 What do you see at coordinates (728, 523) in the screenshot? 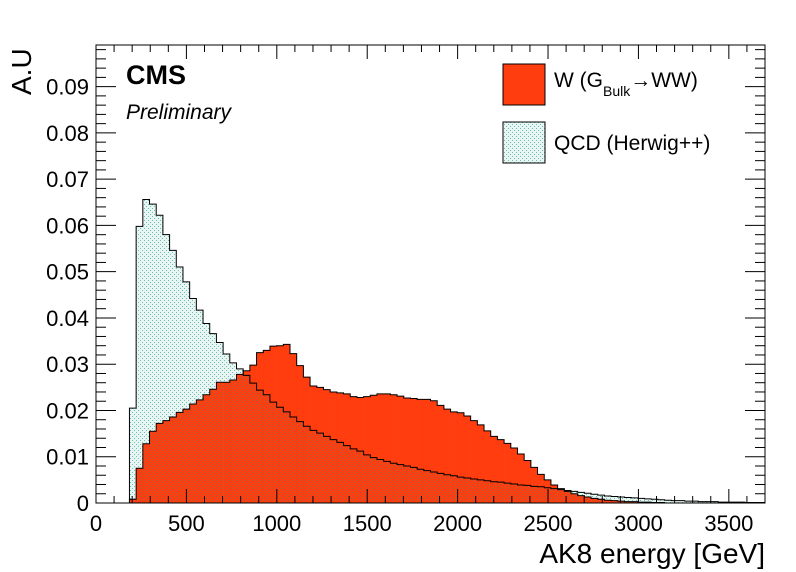
I see `x-tick-label: 3500` at bounding box center [728, 523].